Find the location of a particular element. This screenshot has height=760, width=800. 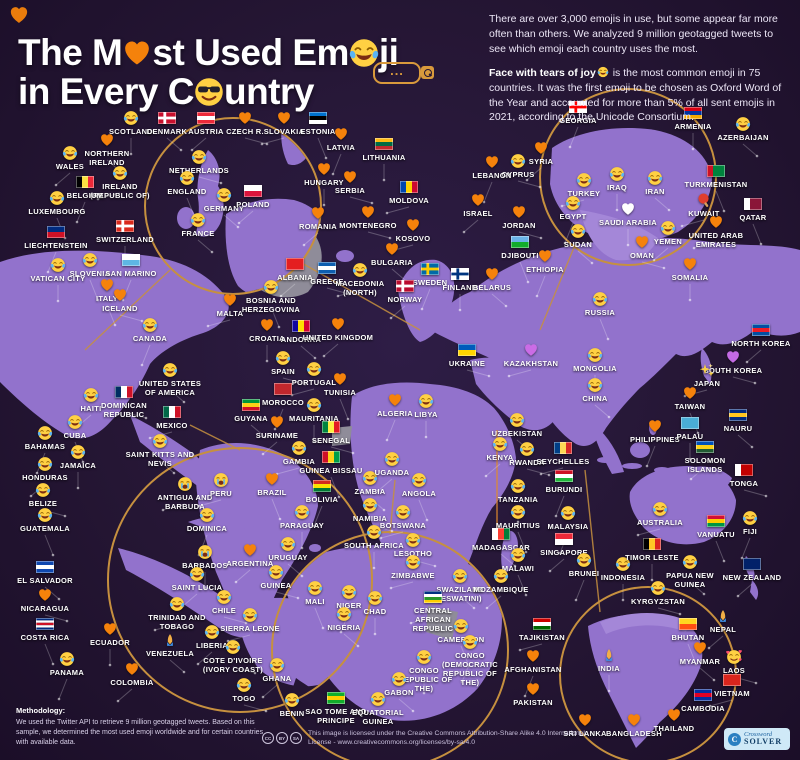

el-salvador-flag-icon is located at coordinates (45, 566).